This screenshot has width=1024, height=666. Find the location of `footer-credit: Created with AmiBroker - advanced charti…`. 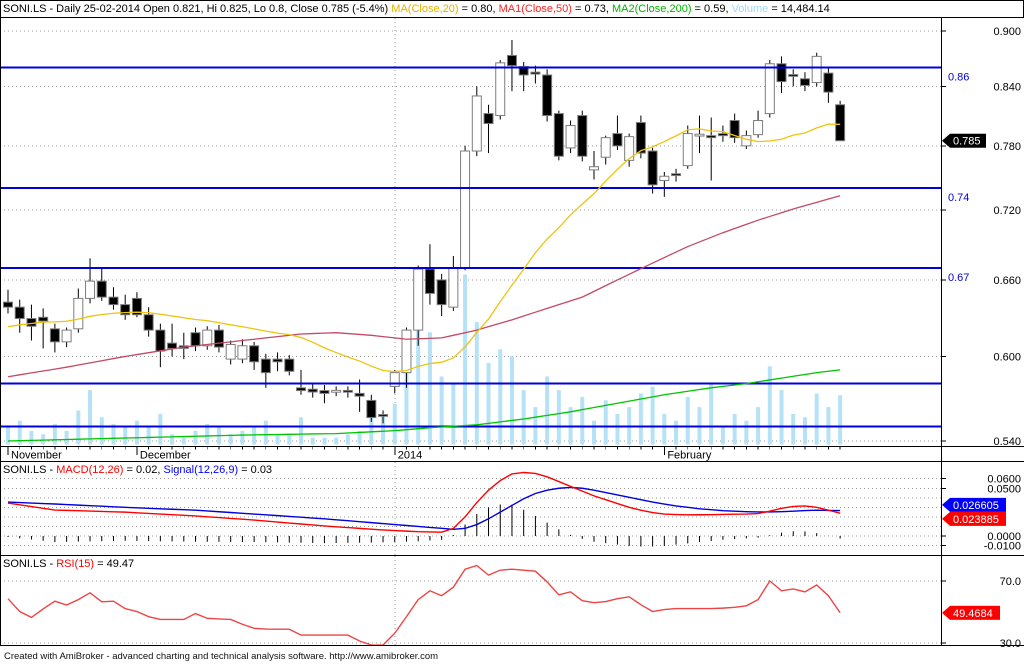

footer-credit: Created with AmiBroker - advanced charti… is located at coordinates (221, 656).